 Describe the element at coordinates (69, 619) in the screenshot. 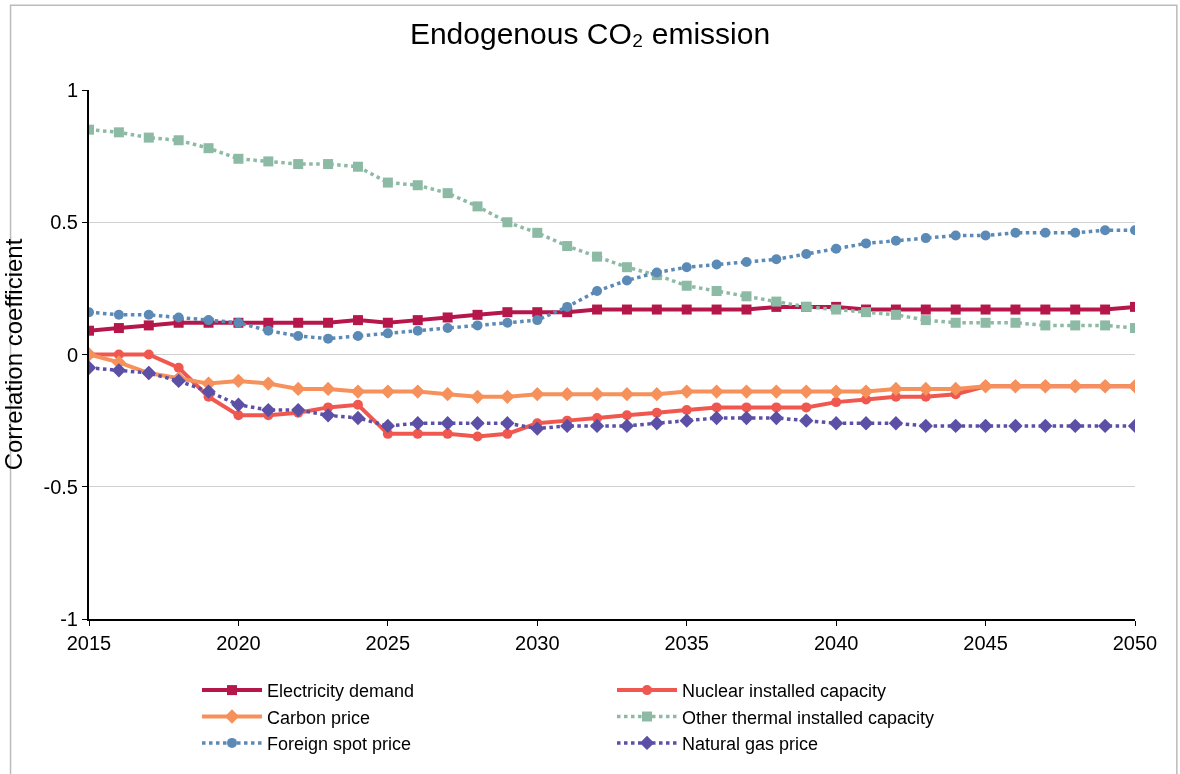

I see `y-tick-label: -1` at that location.